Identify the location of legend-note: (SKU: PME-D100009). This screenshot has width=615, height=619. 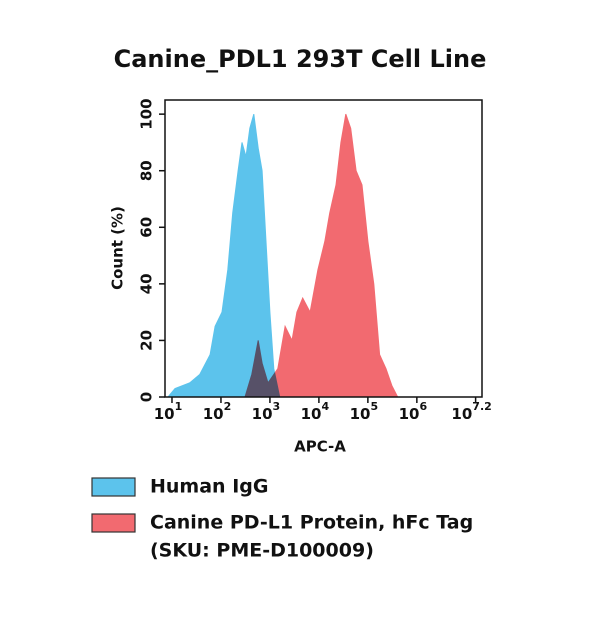
(262, 551).